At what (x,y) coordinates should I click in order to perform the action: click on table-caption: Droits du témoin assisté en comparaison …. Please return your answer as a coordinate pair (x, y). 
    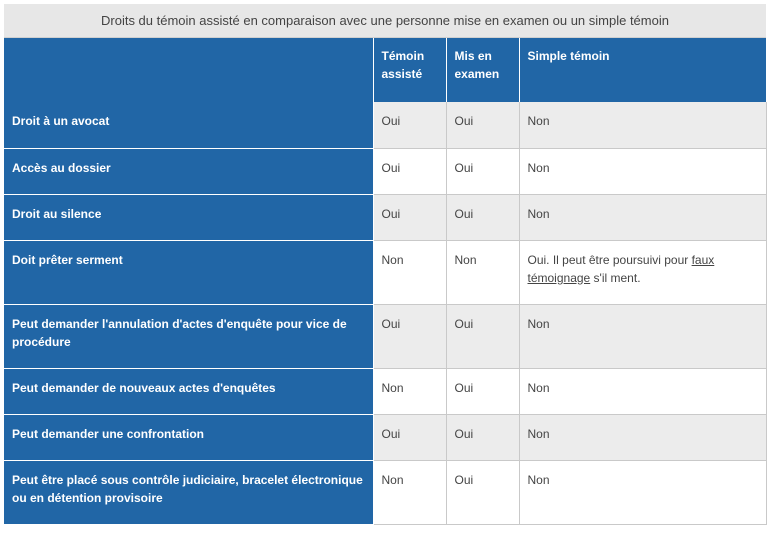
    Looking at the image, I should click on (385, 21).